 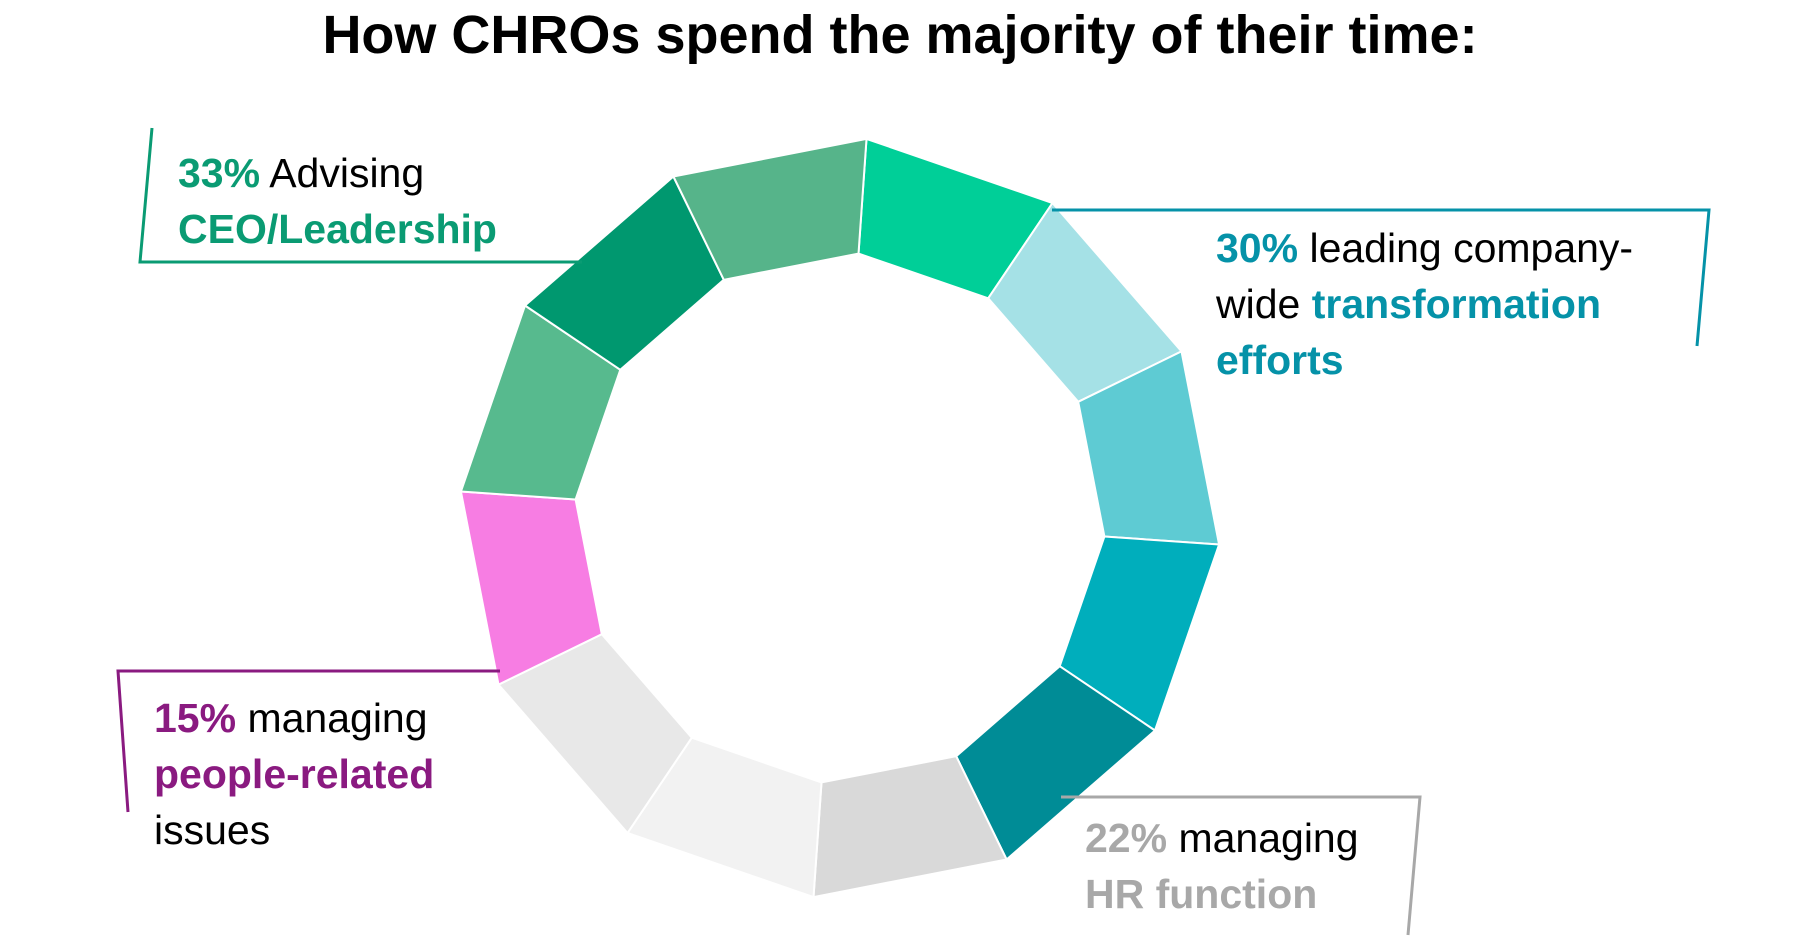 I want to click on callout-bracket-ceo, so click(x=360, y=195).